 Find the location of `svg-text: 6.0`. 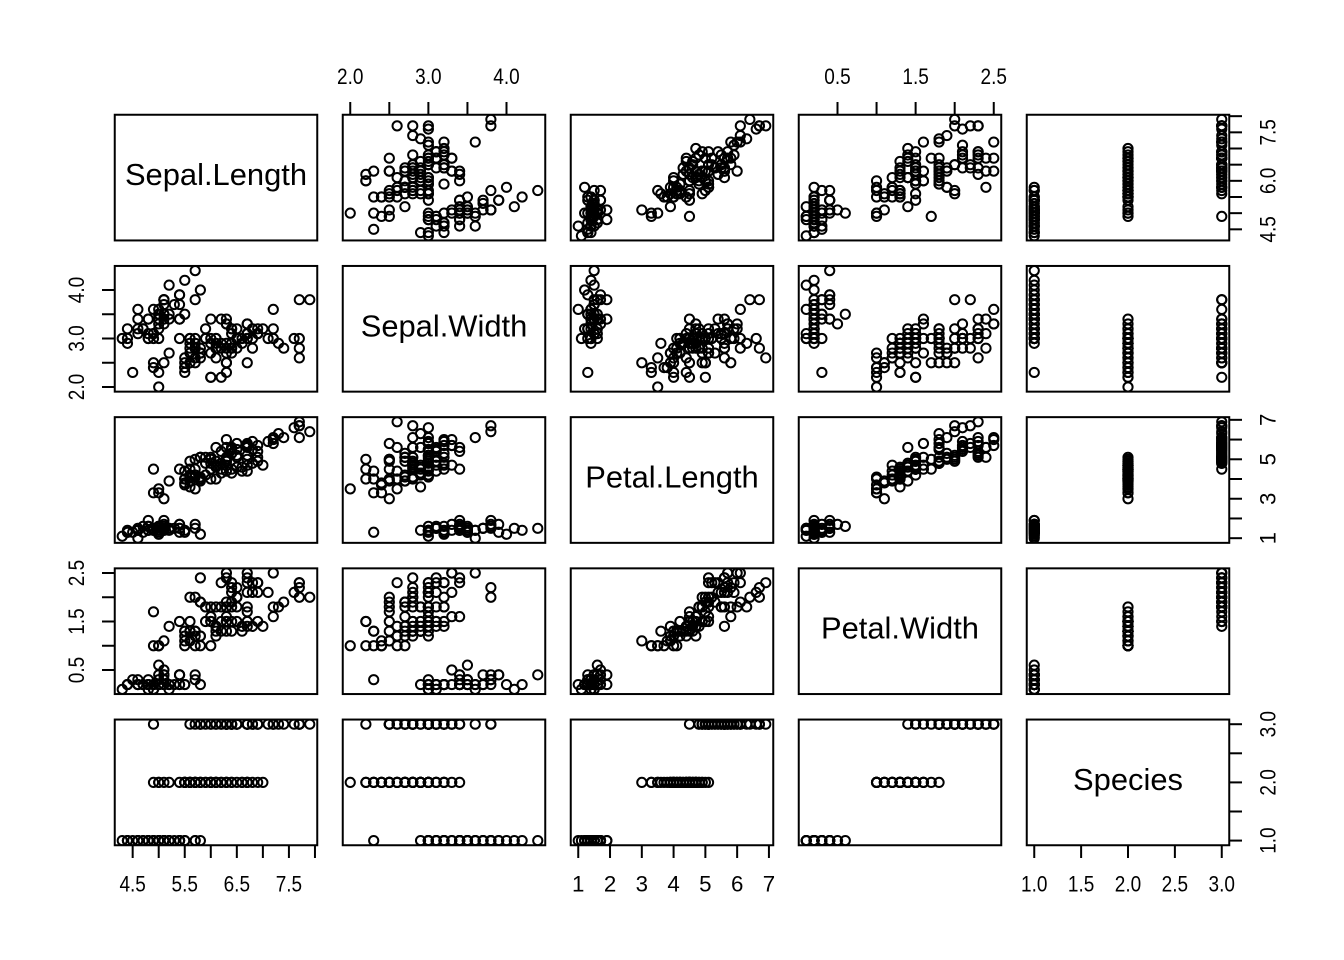

svg-text: 6.0 is located at coordinates (1268, 181).